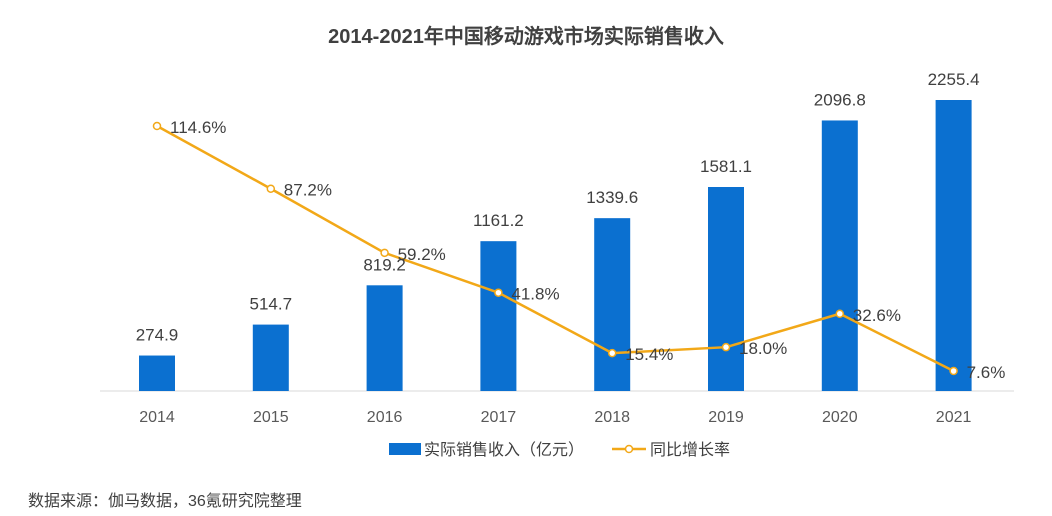 Image resolution: width=1052 pixels, height=516 pixels. Describe the element at coordinates (840, 99) in the screenshot. I see `bar-value-label: 2096.8` at that location.